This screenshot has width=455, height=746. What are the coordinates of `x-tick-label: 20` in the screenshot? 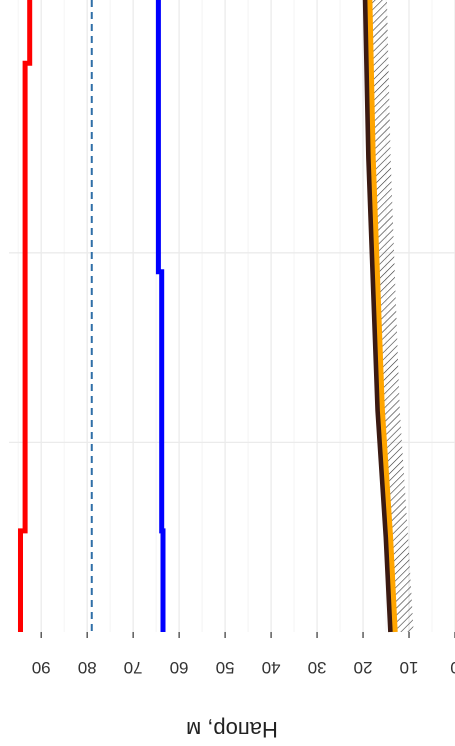 It's located at (363, 667).